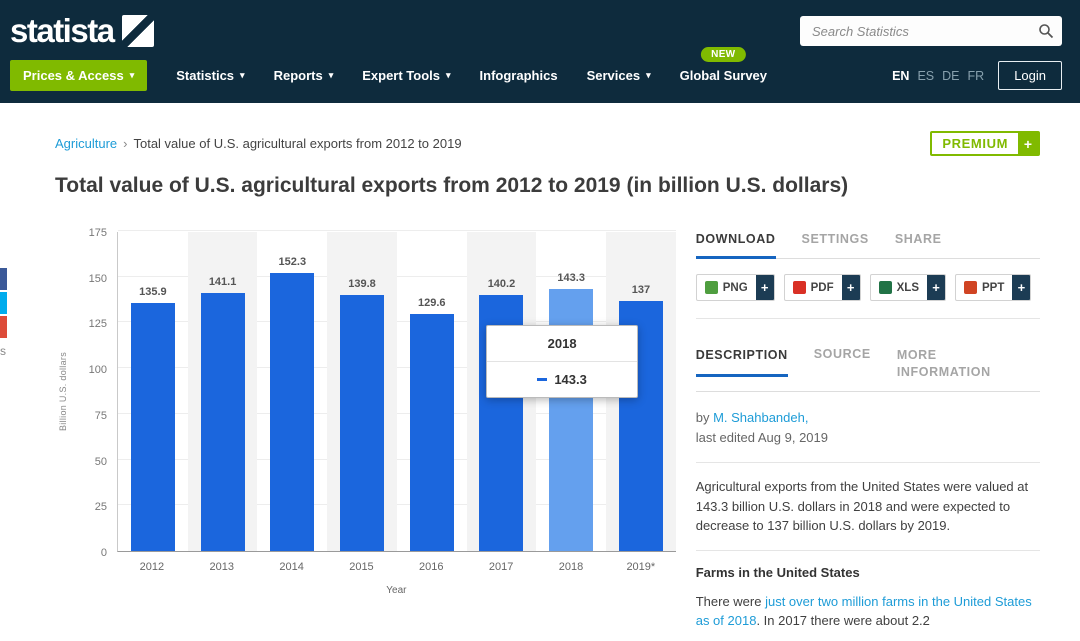 The image size is (1080, 641). Describe the element at coordinates (741, 362) in the screenshot. I see `tab-description: DESCRIPTION` at that location.